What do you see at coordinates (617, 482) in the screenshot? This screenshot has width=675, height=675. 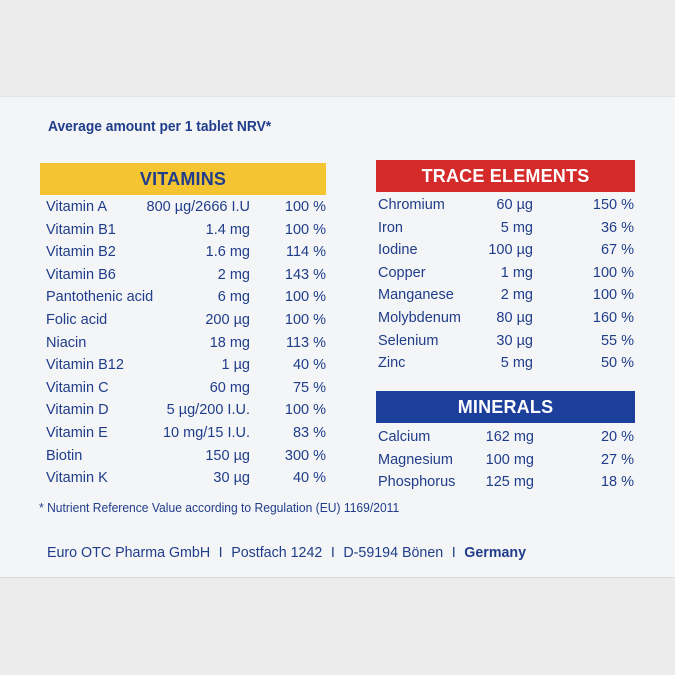 I see `nutrient-nrv: 18 %` at bounding box center [617, 482].